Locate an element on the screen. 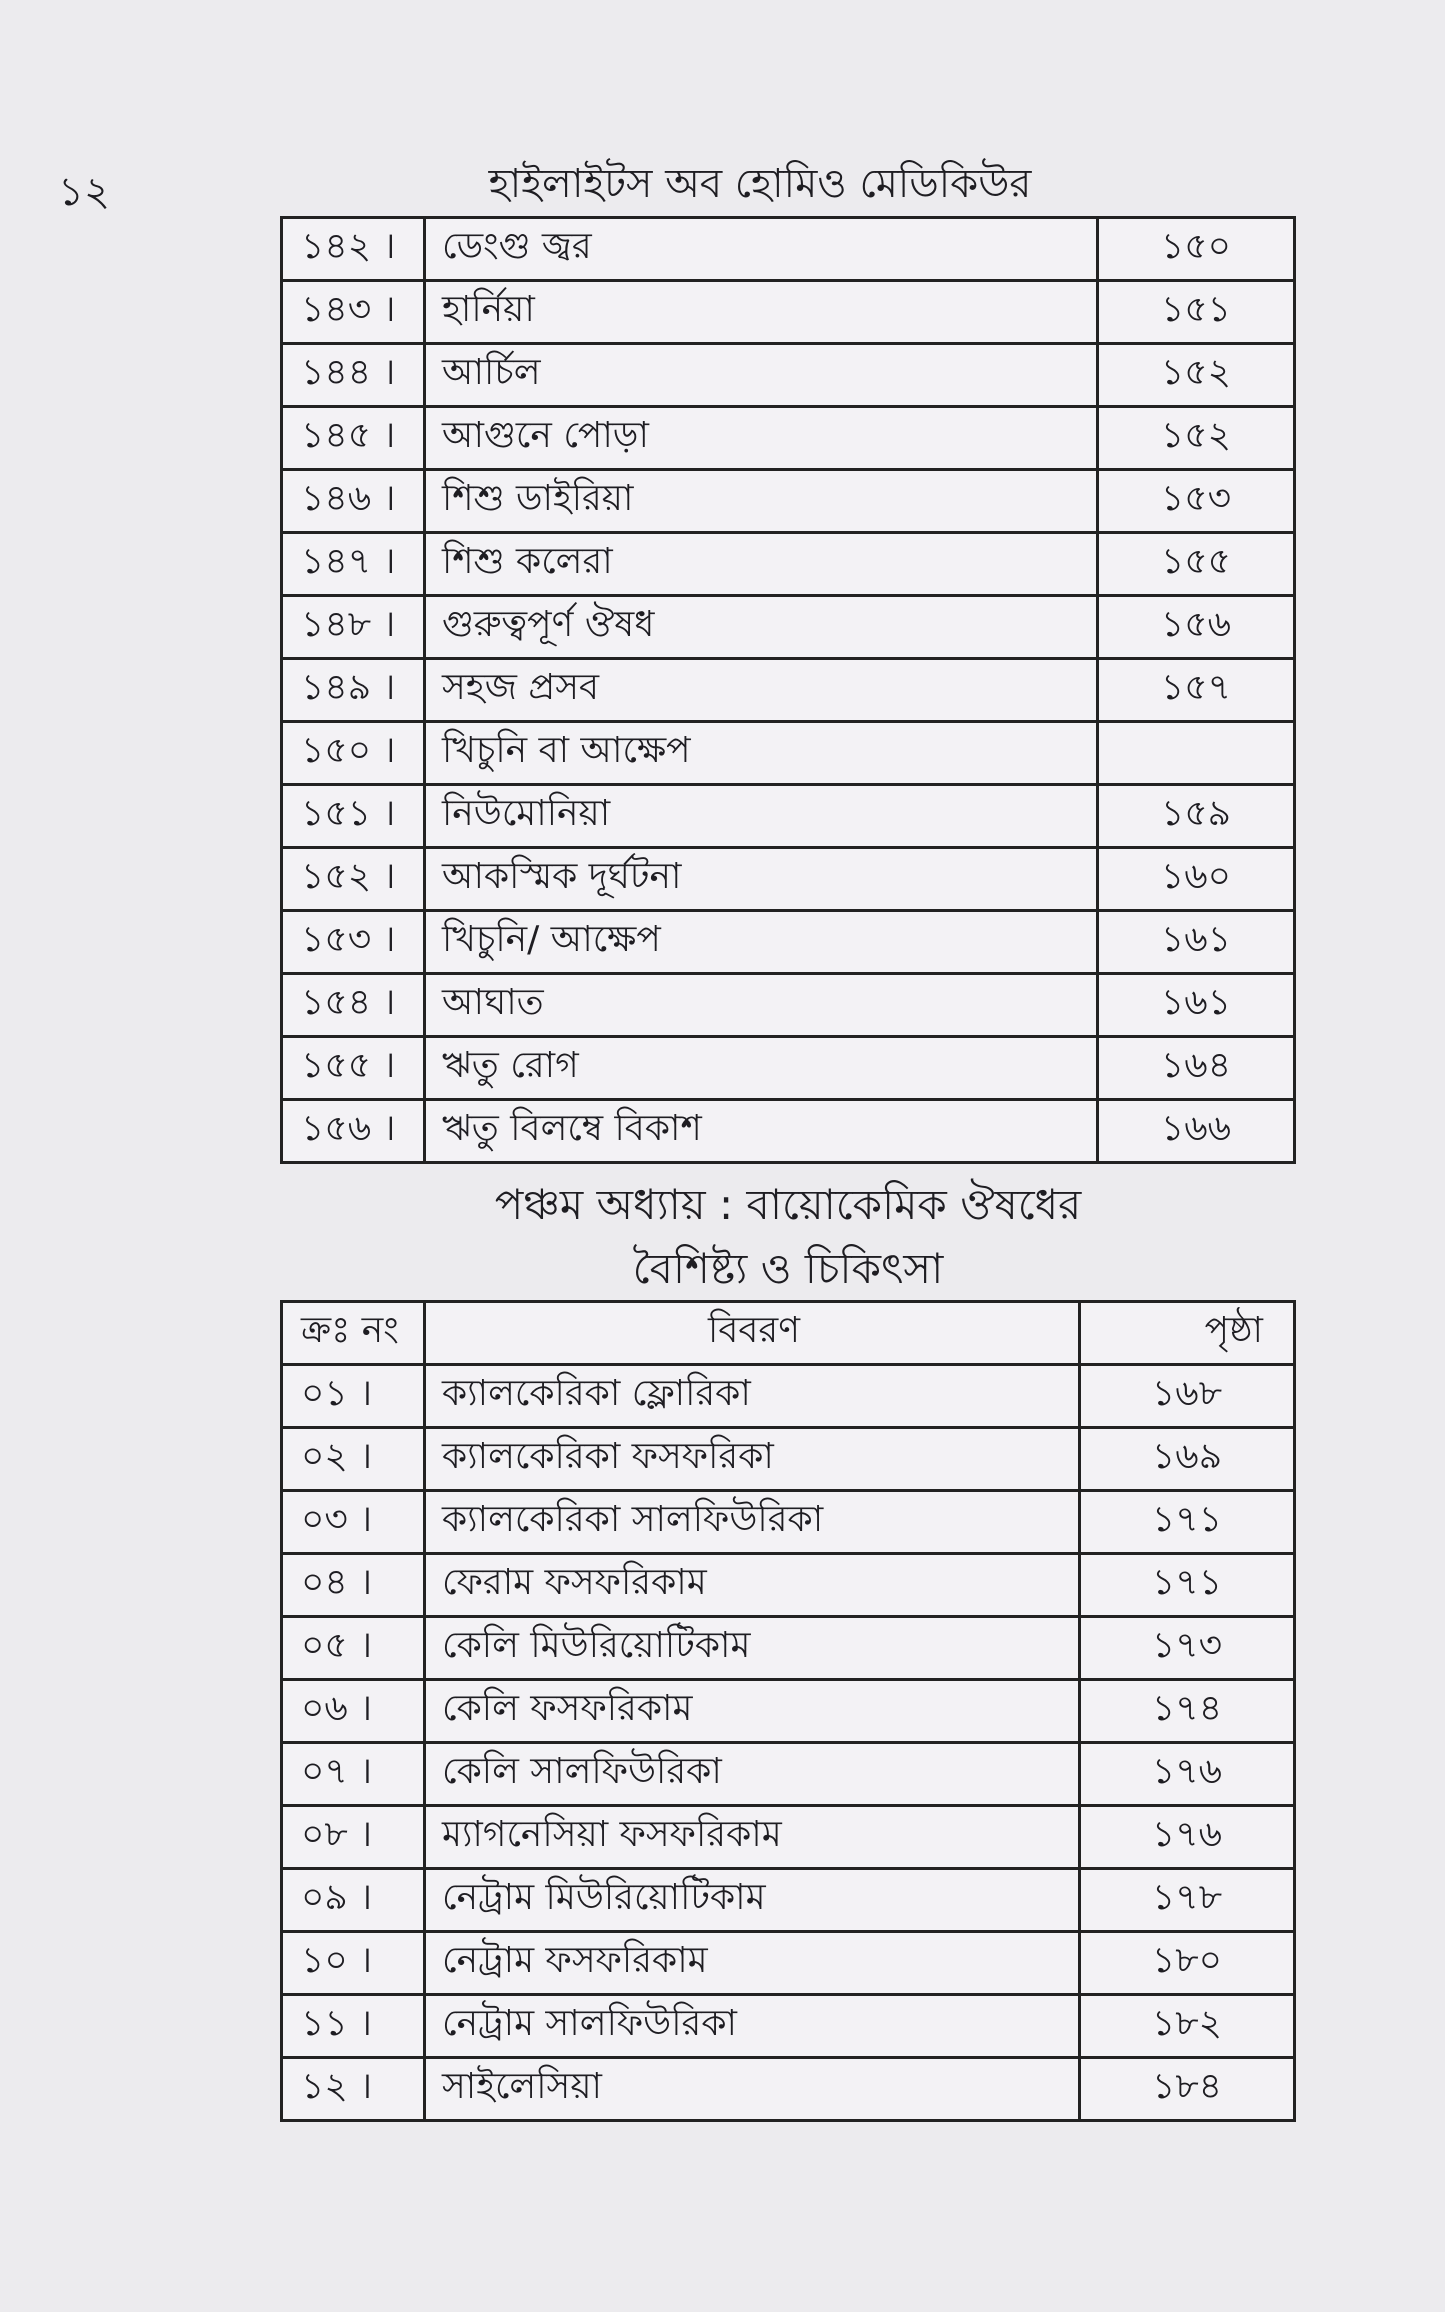 The image size is (1445, 2312). entry-title: ম্যাগনেসিয়া ফসফরিকাম is located at coordinates (752, 1837).